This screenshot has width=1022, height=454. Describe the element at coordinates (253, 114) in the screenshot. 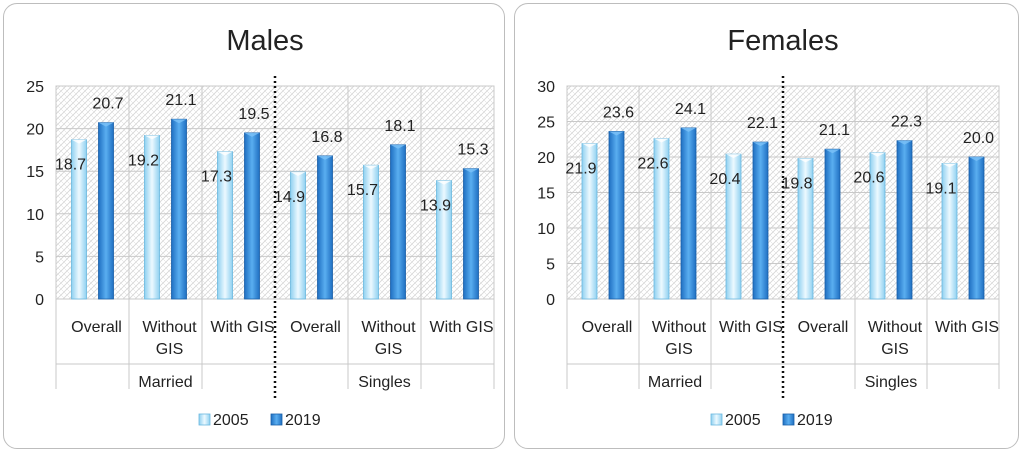

I see `data-label: 19.5` at that location.